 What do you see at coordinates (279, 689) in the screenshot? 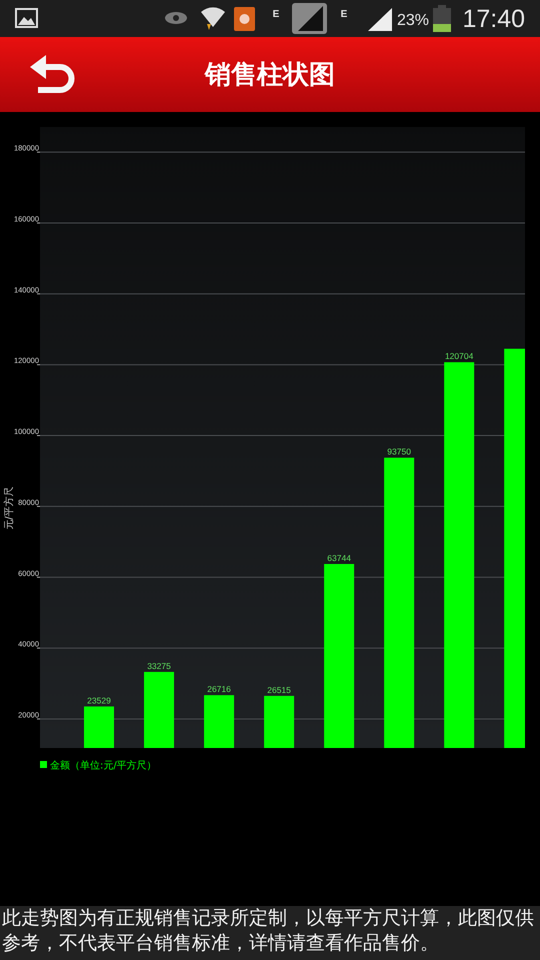
I see `data-label: 26515` at bounding box center [279, 689].